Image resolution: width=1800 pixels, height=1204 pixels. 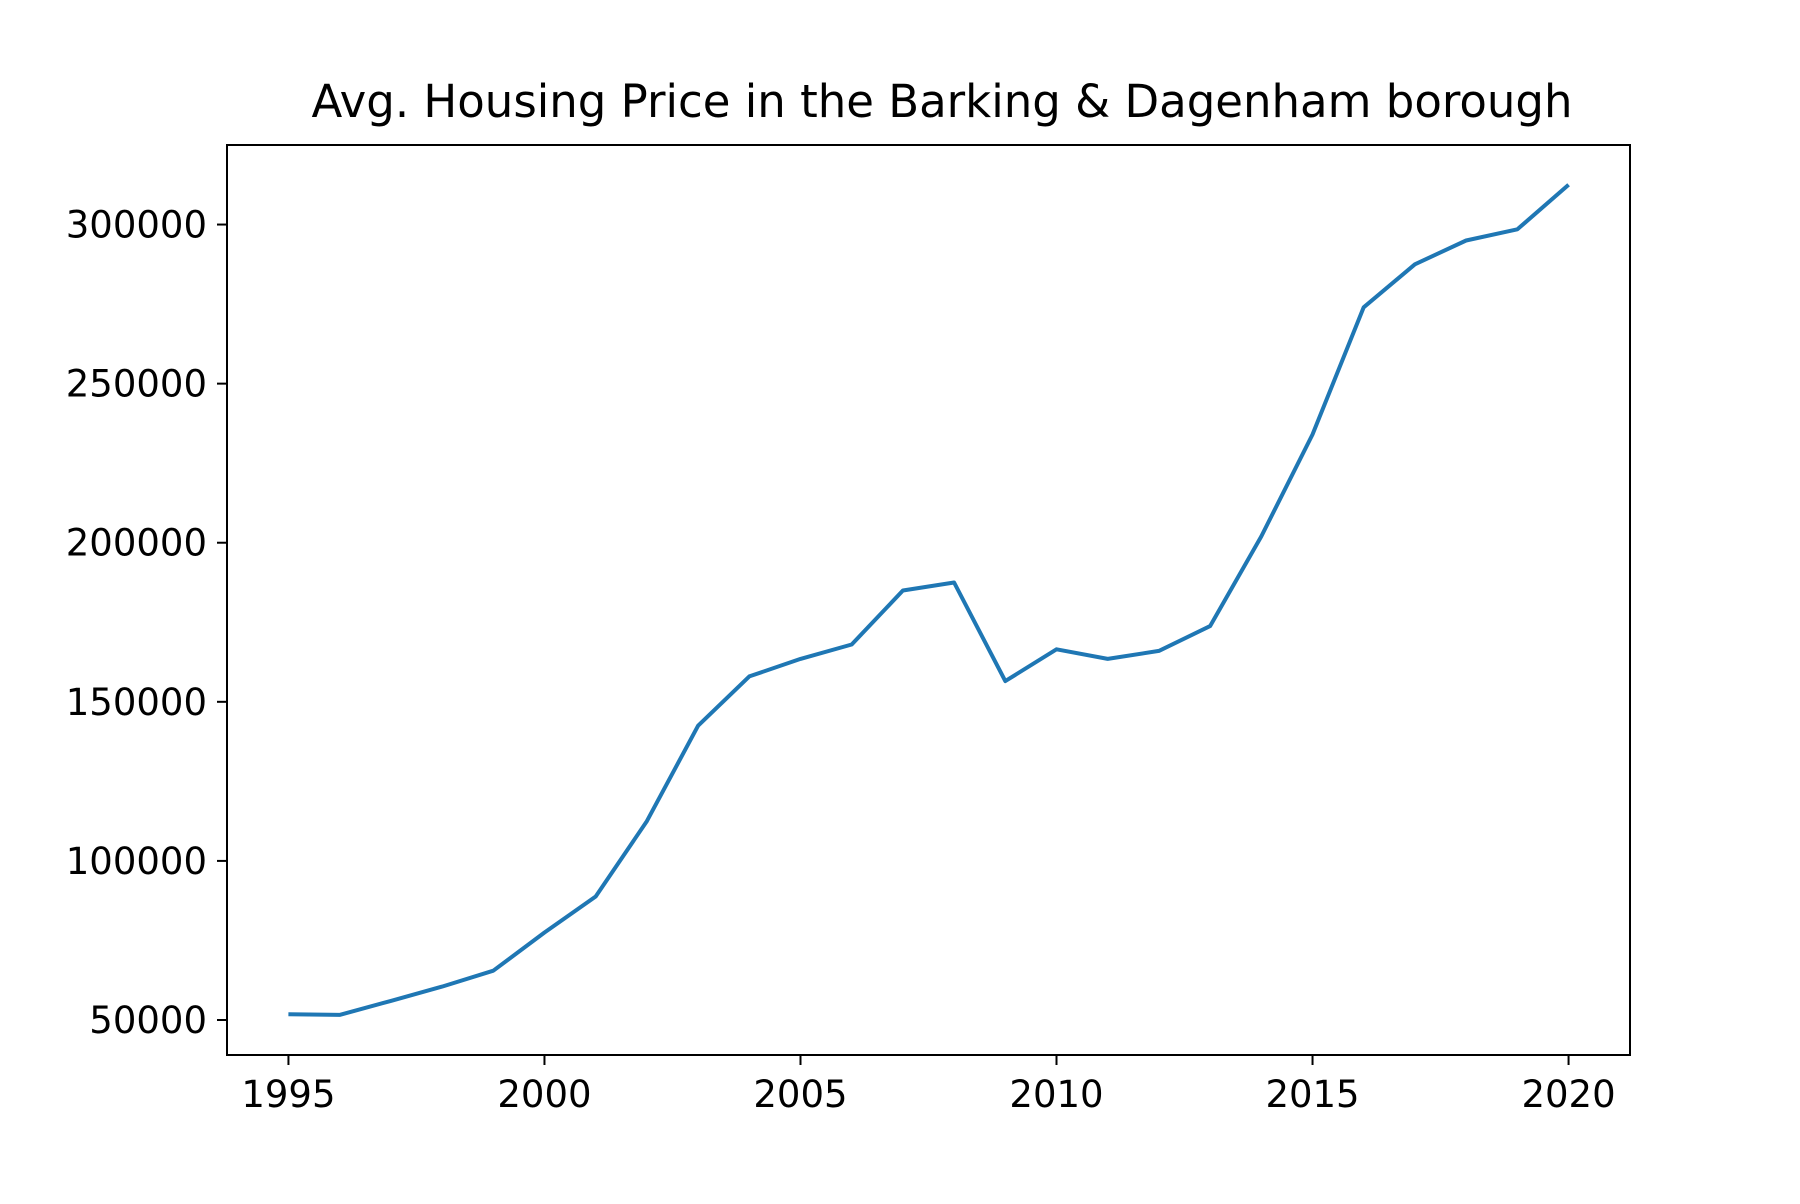 What do you see at coordinates (1568, 1094) in the screenshot?
I see `x-tick-label: 2020` at bounding box center [1568, 1094].